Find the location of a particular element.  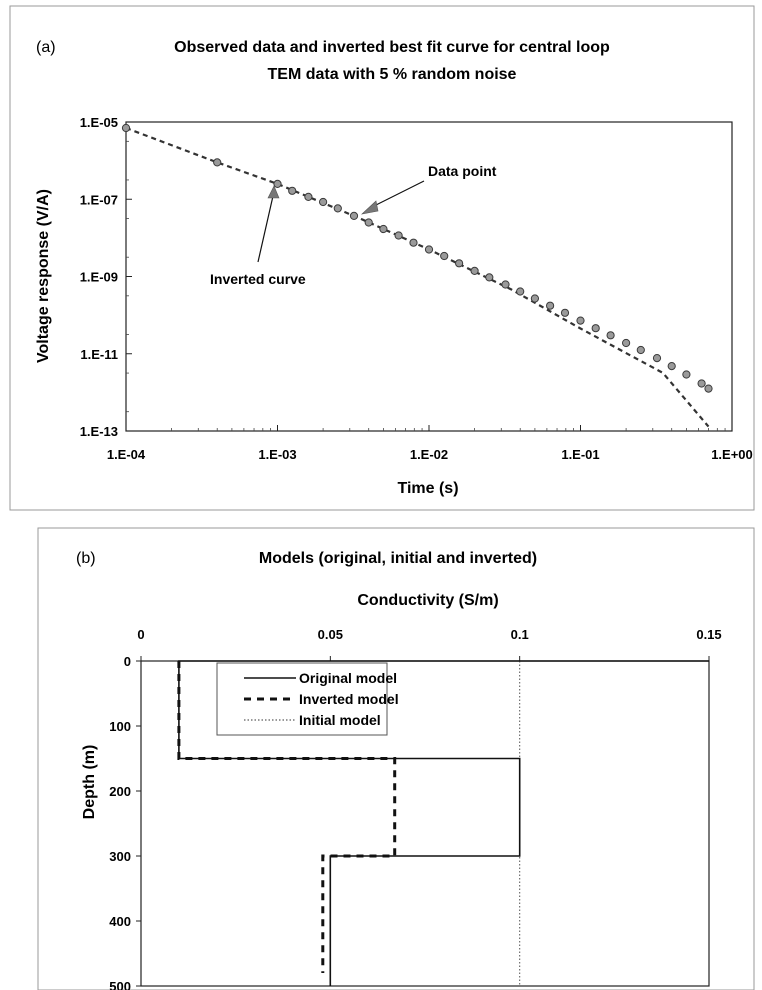

panel-a-x-axis-title: Time (s) is located at coordinates (427, 488).